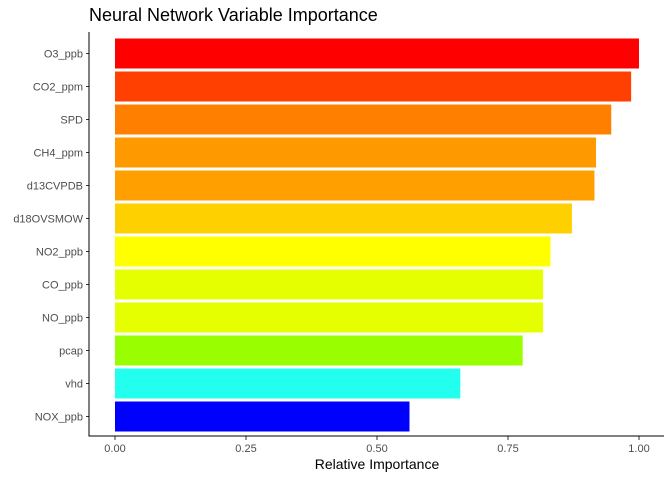  I want to click on x-tick-label: 1.00, so click(638, 449).